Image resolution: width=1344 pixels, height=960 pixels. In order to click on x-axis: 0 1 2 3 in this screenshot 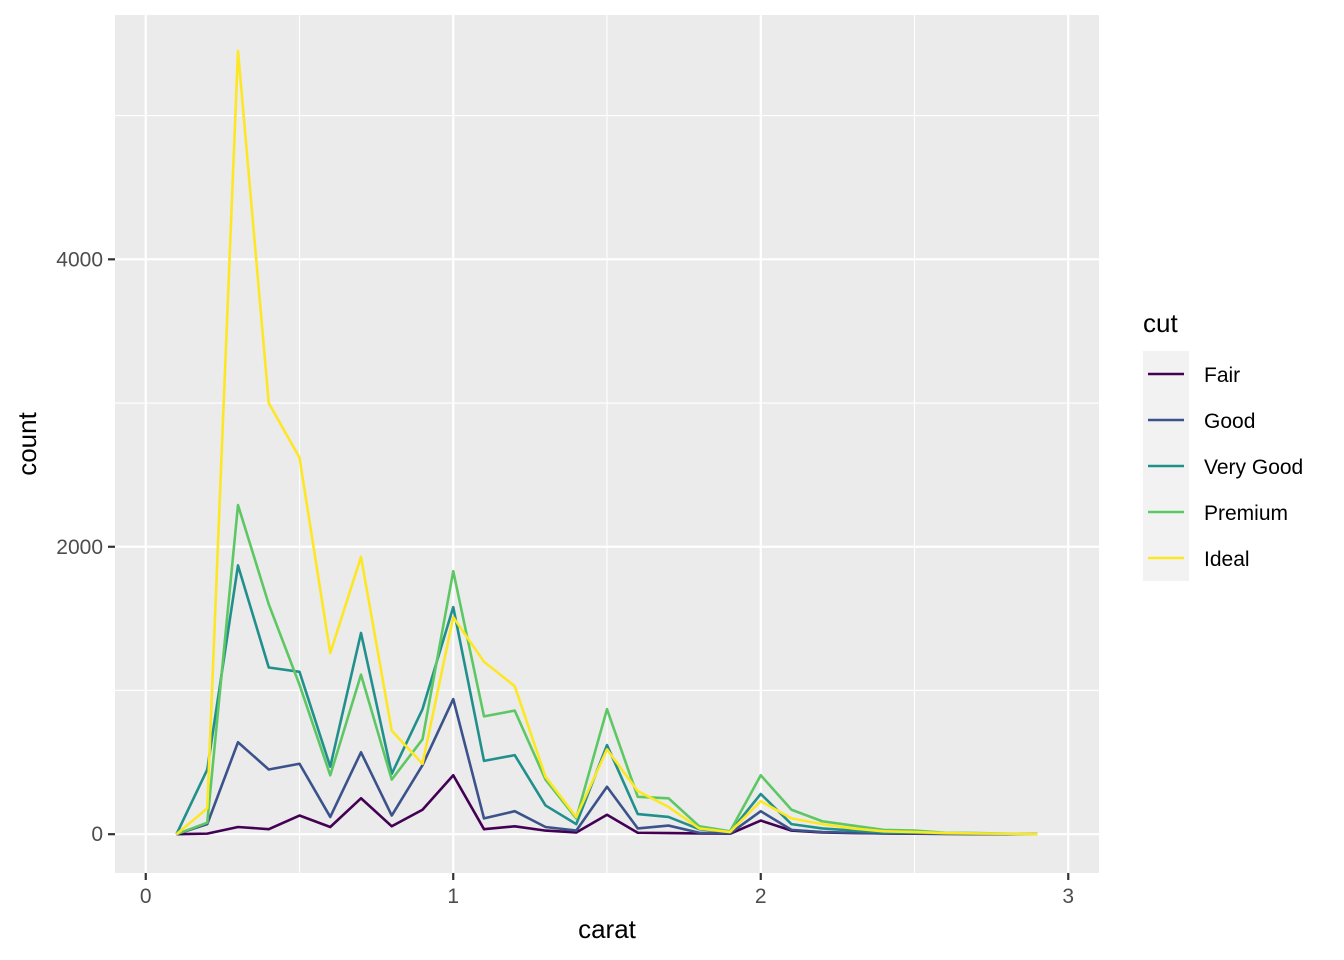, I will do `click(607, 890)`.